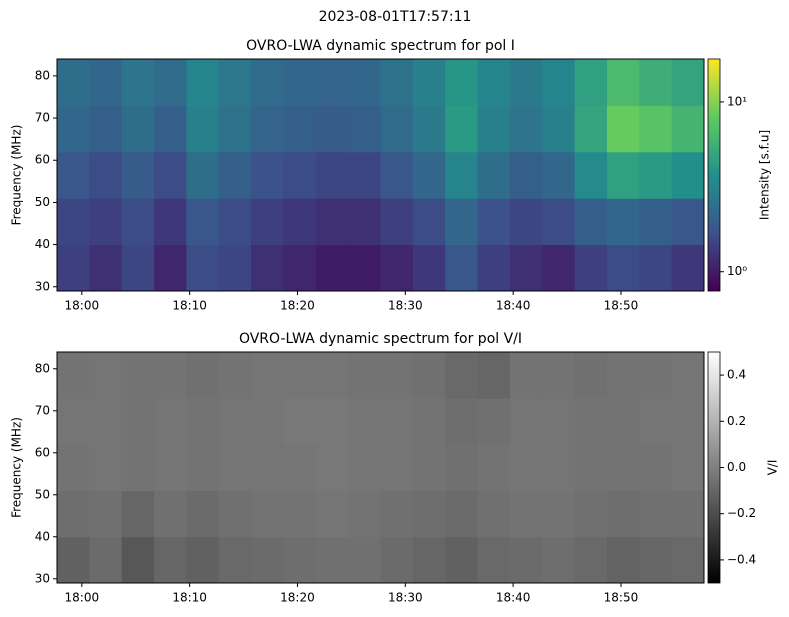 The width and height of the screenshot is (789, 617). Describe the element at coordinates (621, 598) in the screenshot. I see `x-tick-label: 18:50` at that location.